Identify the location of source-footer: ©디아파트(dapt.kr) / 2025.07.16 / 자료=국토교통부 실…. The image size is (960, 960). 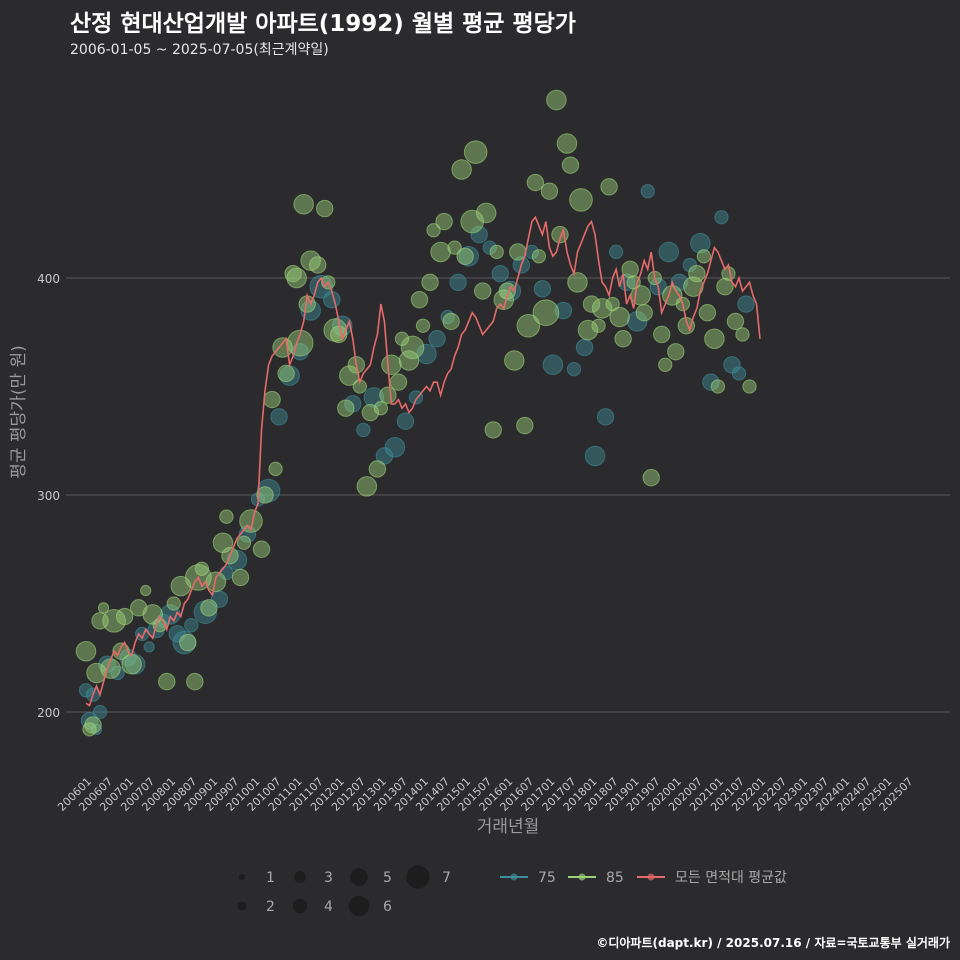
(773, 943).